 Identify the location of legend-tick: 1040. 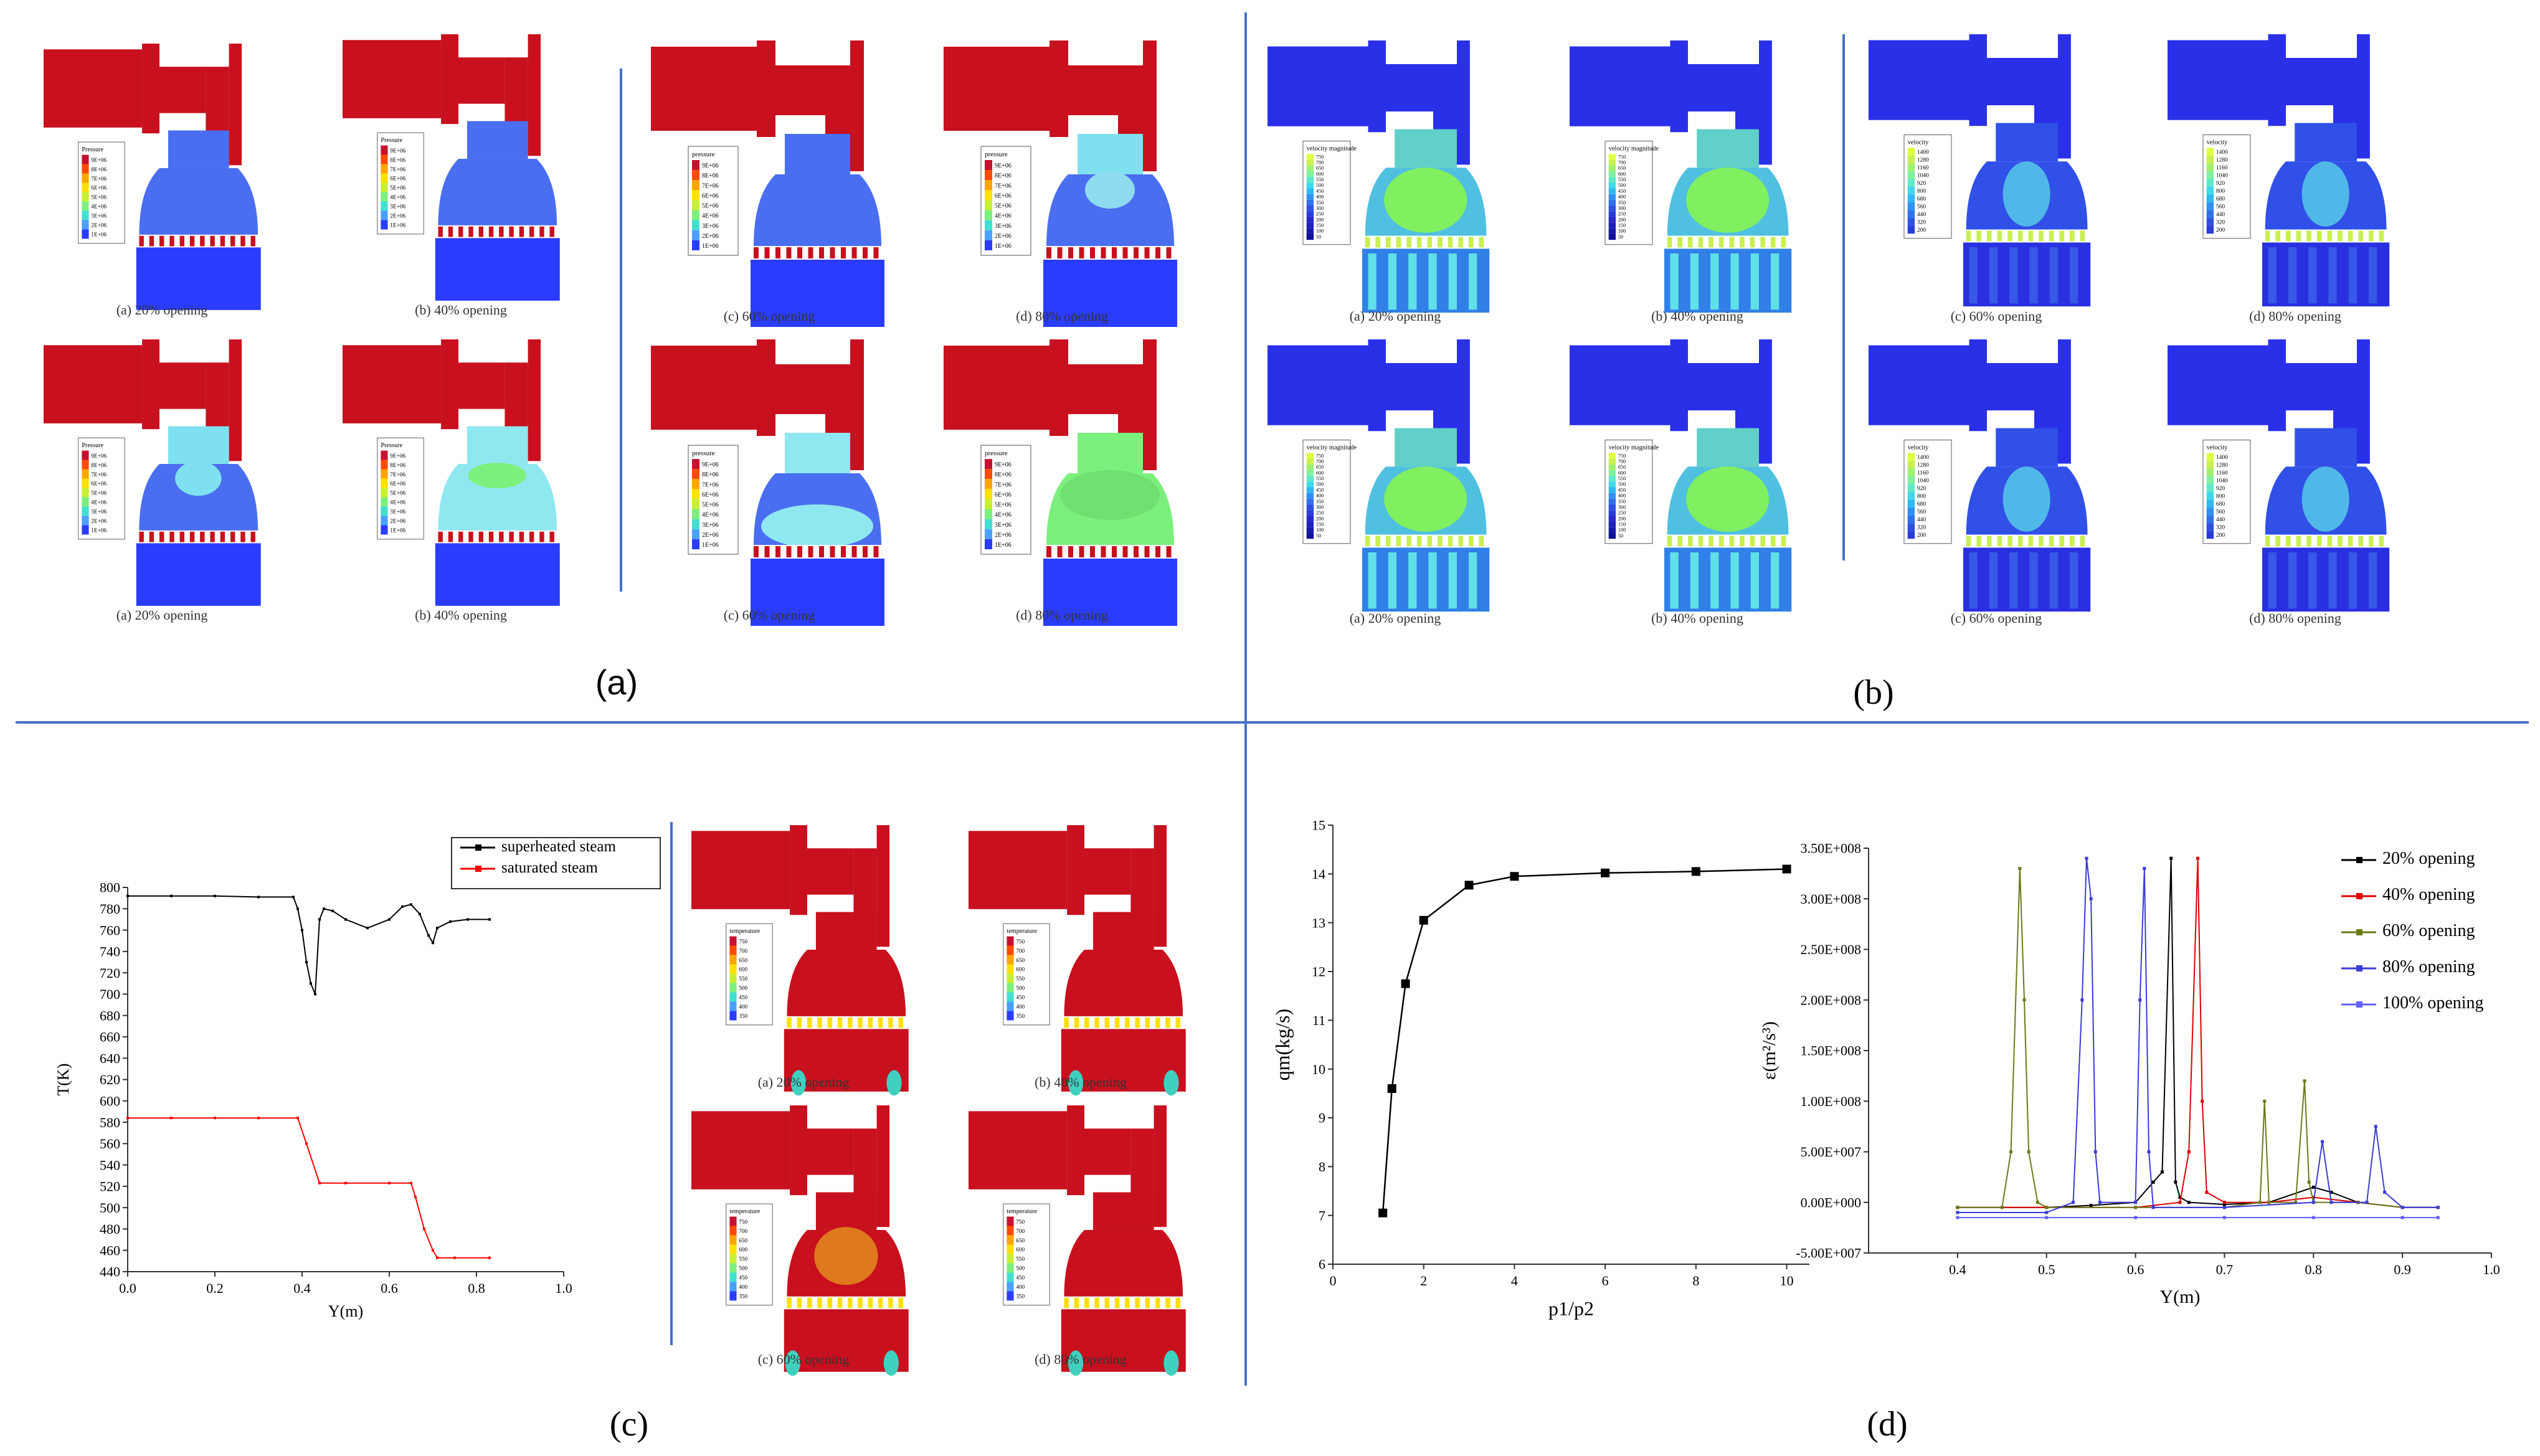
(1923, 176).